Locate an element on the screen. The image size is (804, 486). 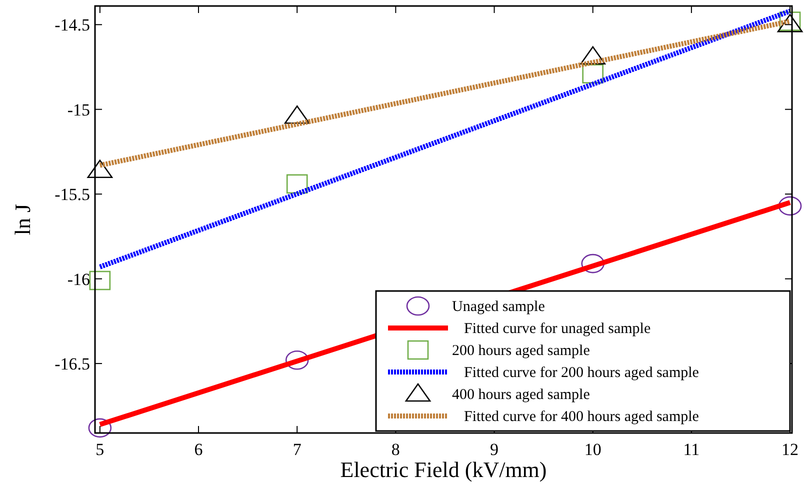
legend-label: Fitted curve for 200 hours aged sample is located at coordinates (582, 373).